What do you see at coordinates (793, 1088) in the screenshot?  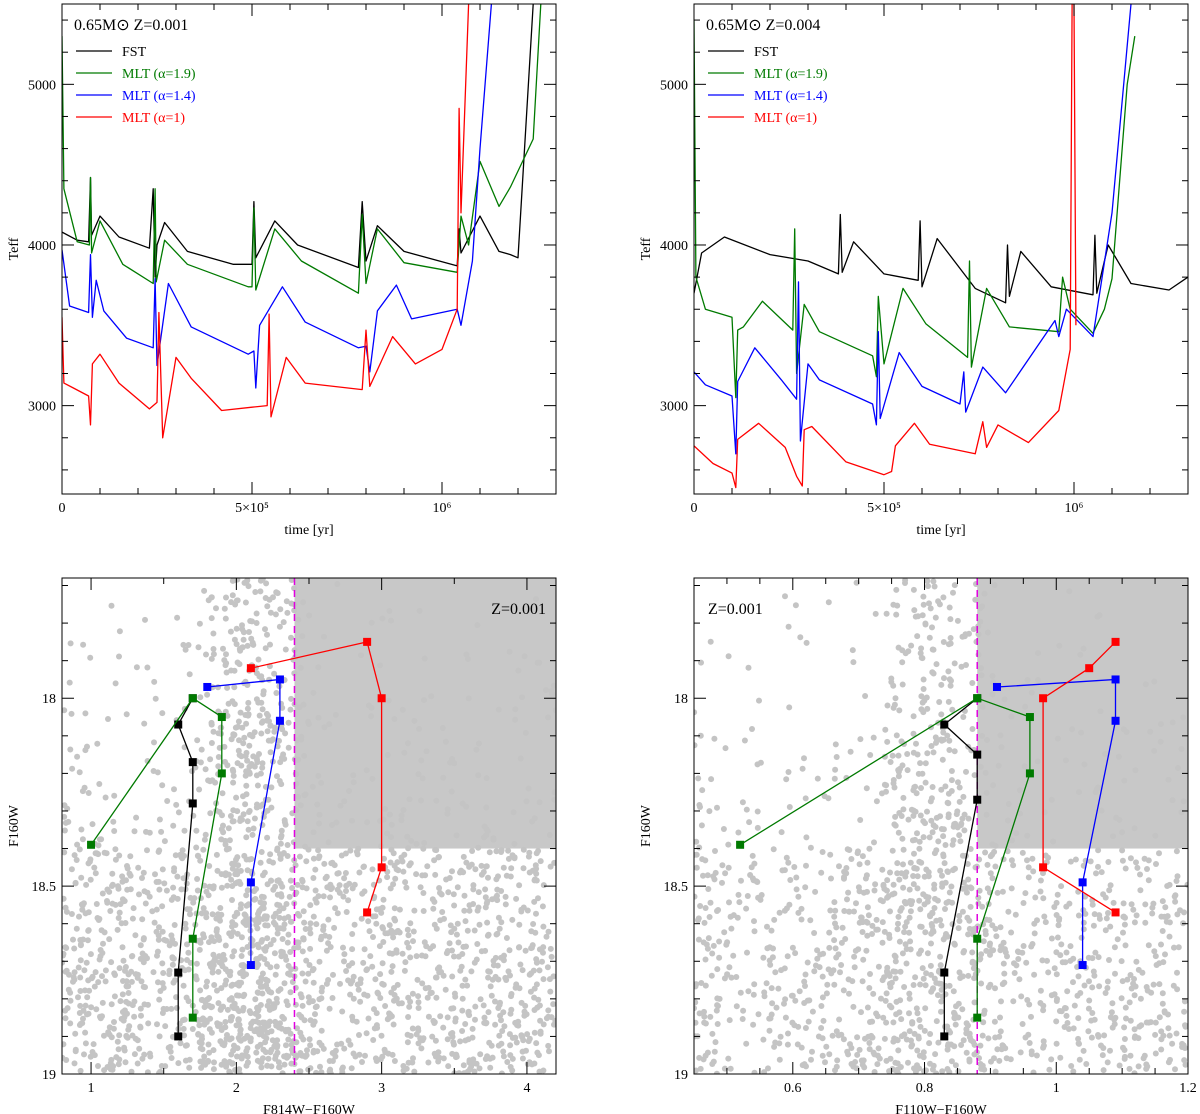 I see `x-tick-label: 0.6` at bounding box center [793, 1088].